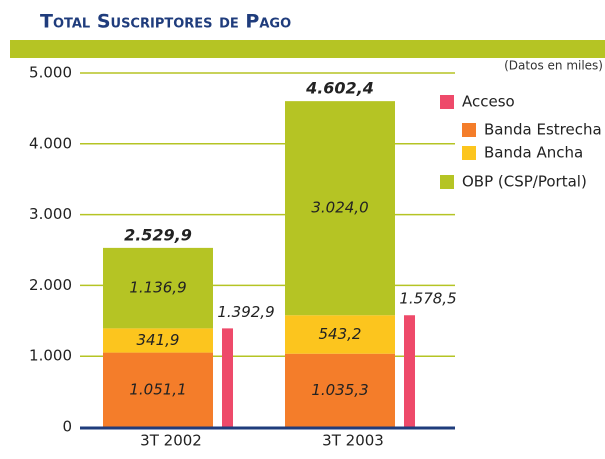 The height and width of the screenshot is (459, 605). What do you see at coordinates (50, 356) in the screenshot?
I see `y-tick-label: 1.000` at bounding box center [50, 356].